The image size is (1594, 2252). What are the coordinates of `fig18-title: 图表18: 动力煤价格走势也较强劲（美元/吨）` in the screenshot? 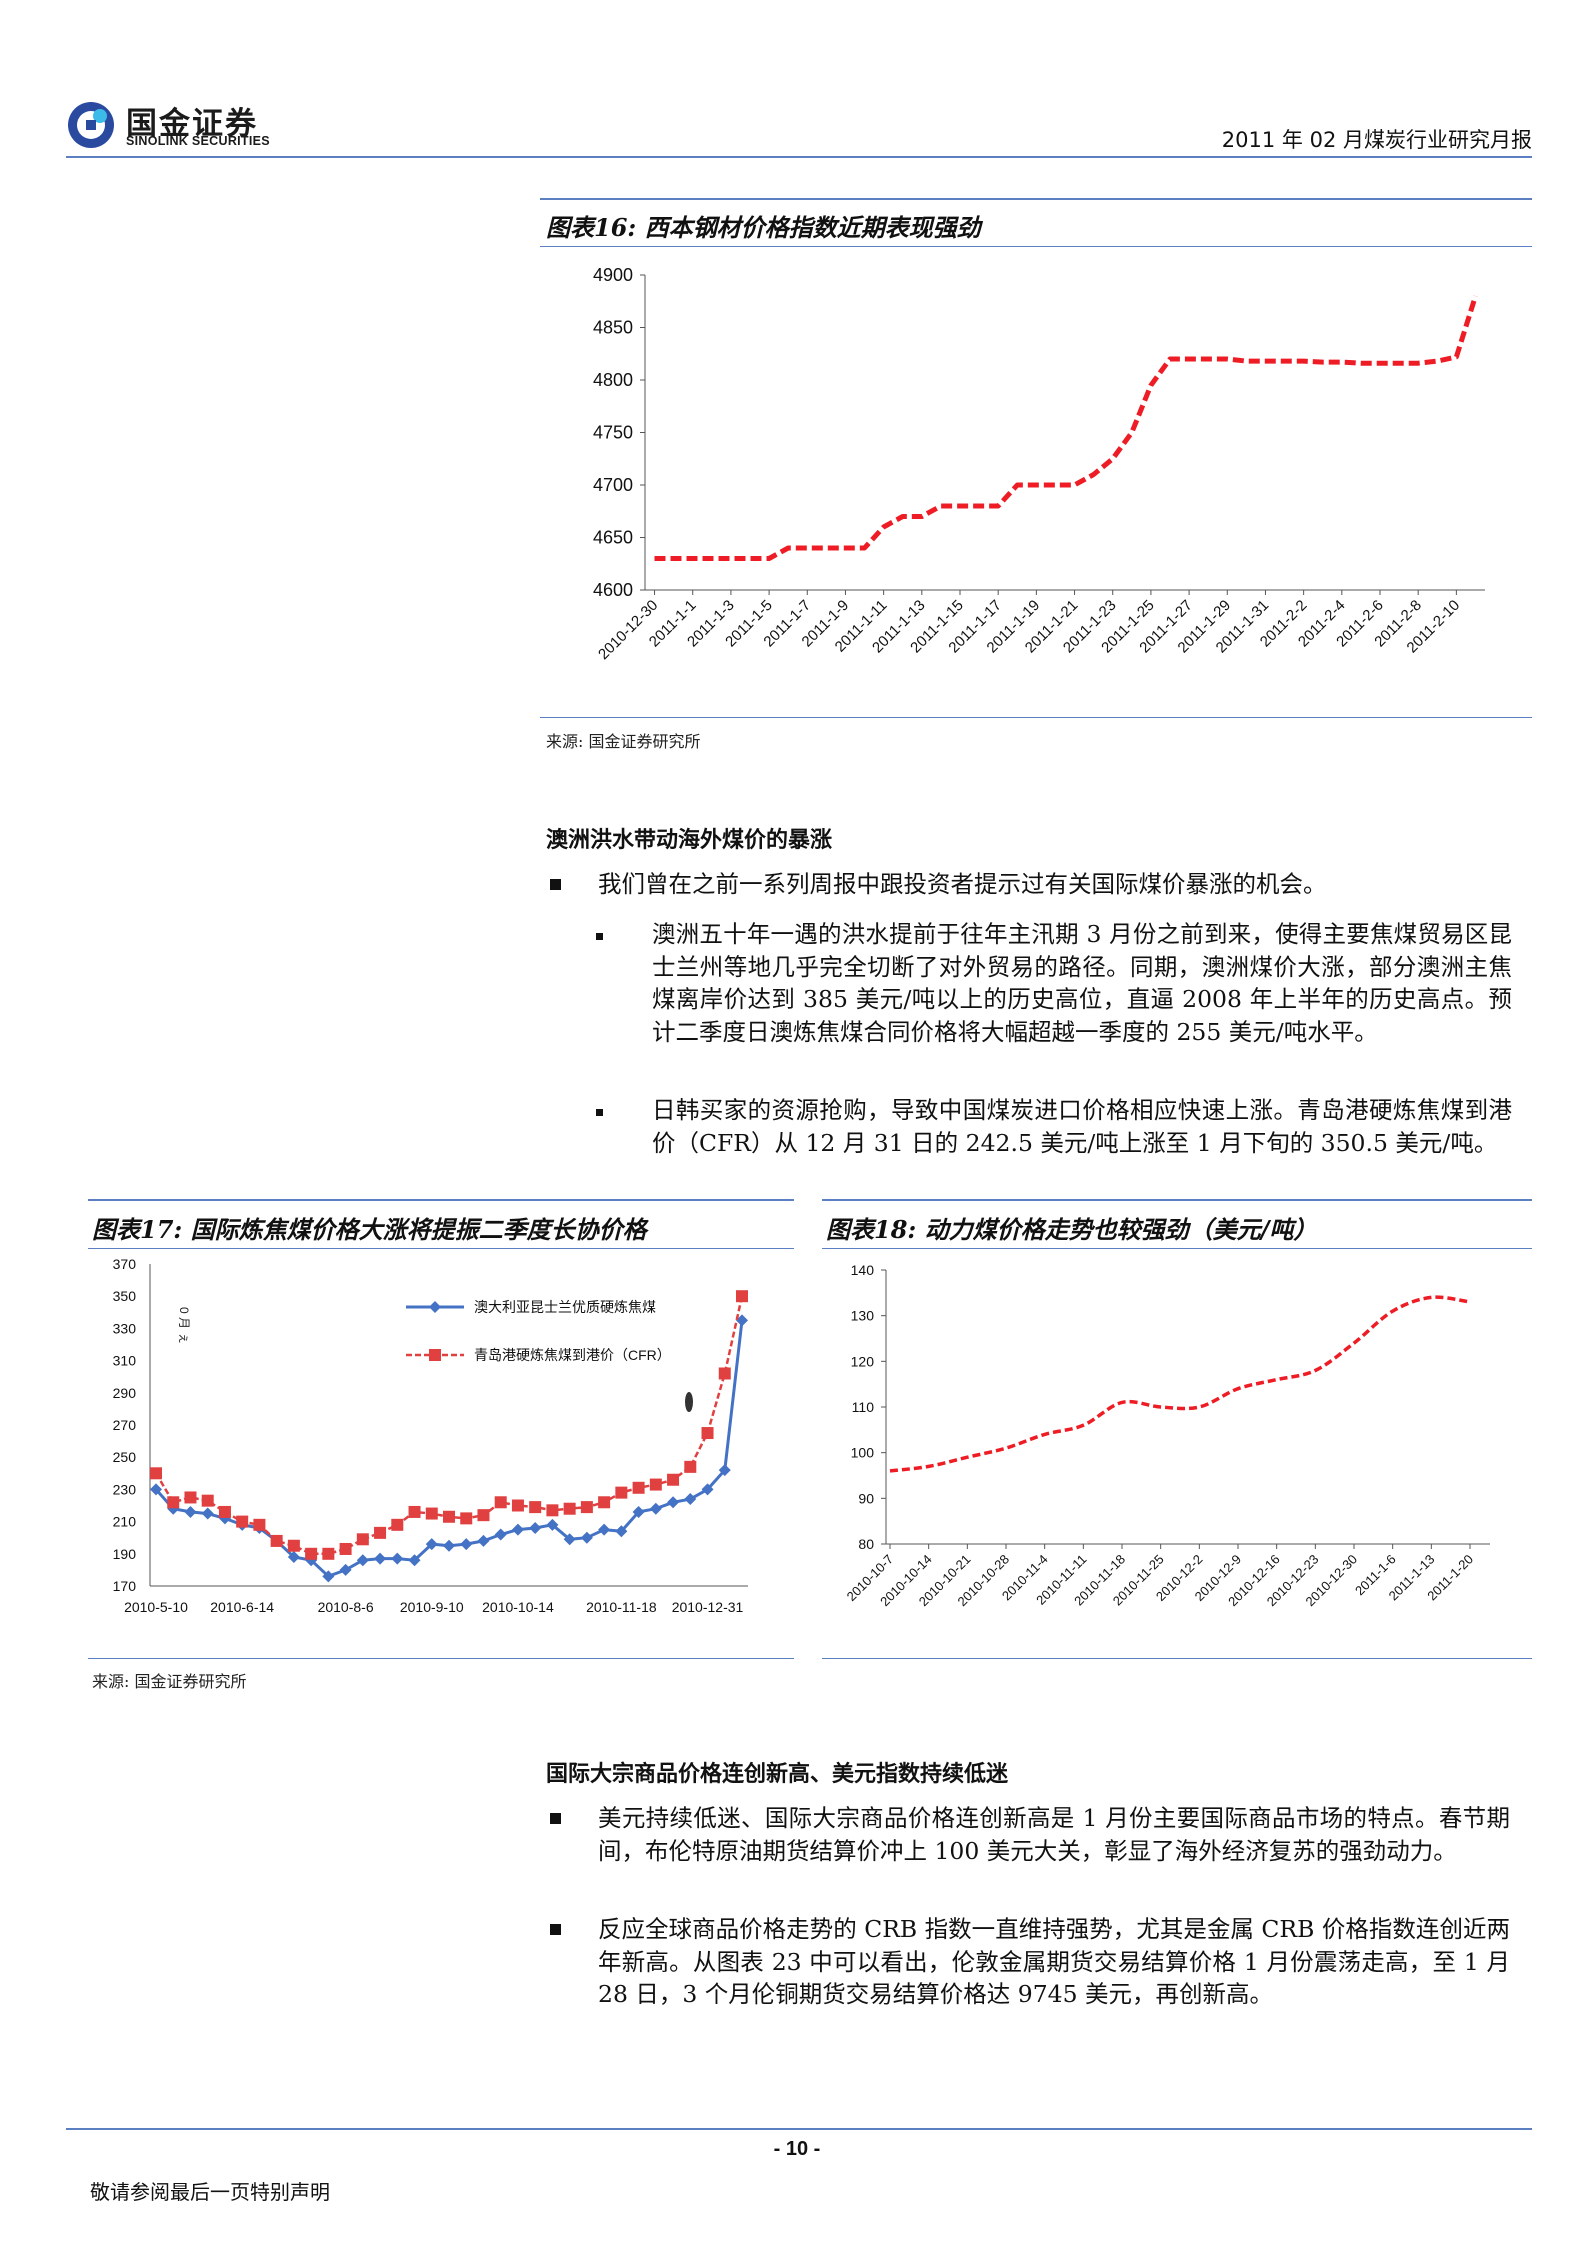 It's located at (1072, 1229).